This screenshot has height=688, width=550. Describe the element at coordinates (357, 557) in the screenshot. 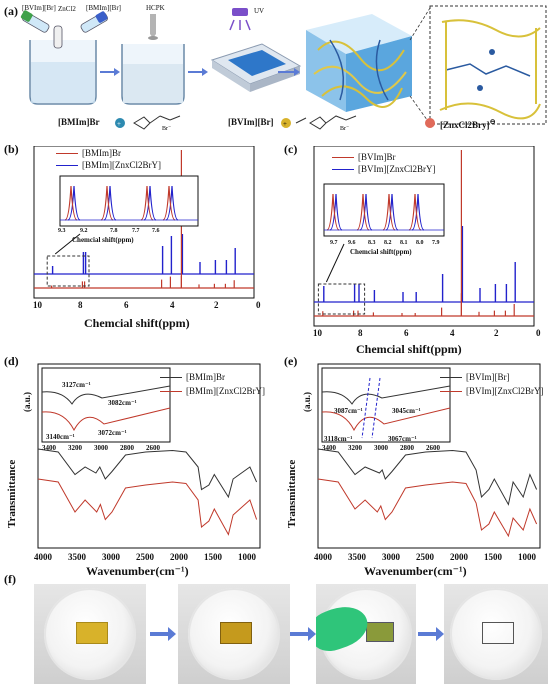

I see `e-xtick-1: 3500` at that location.